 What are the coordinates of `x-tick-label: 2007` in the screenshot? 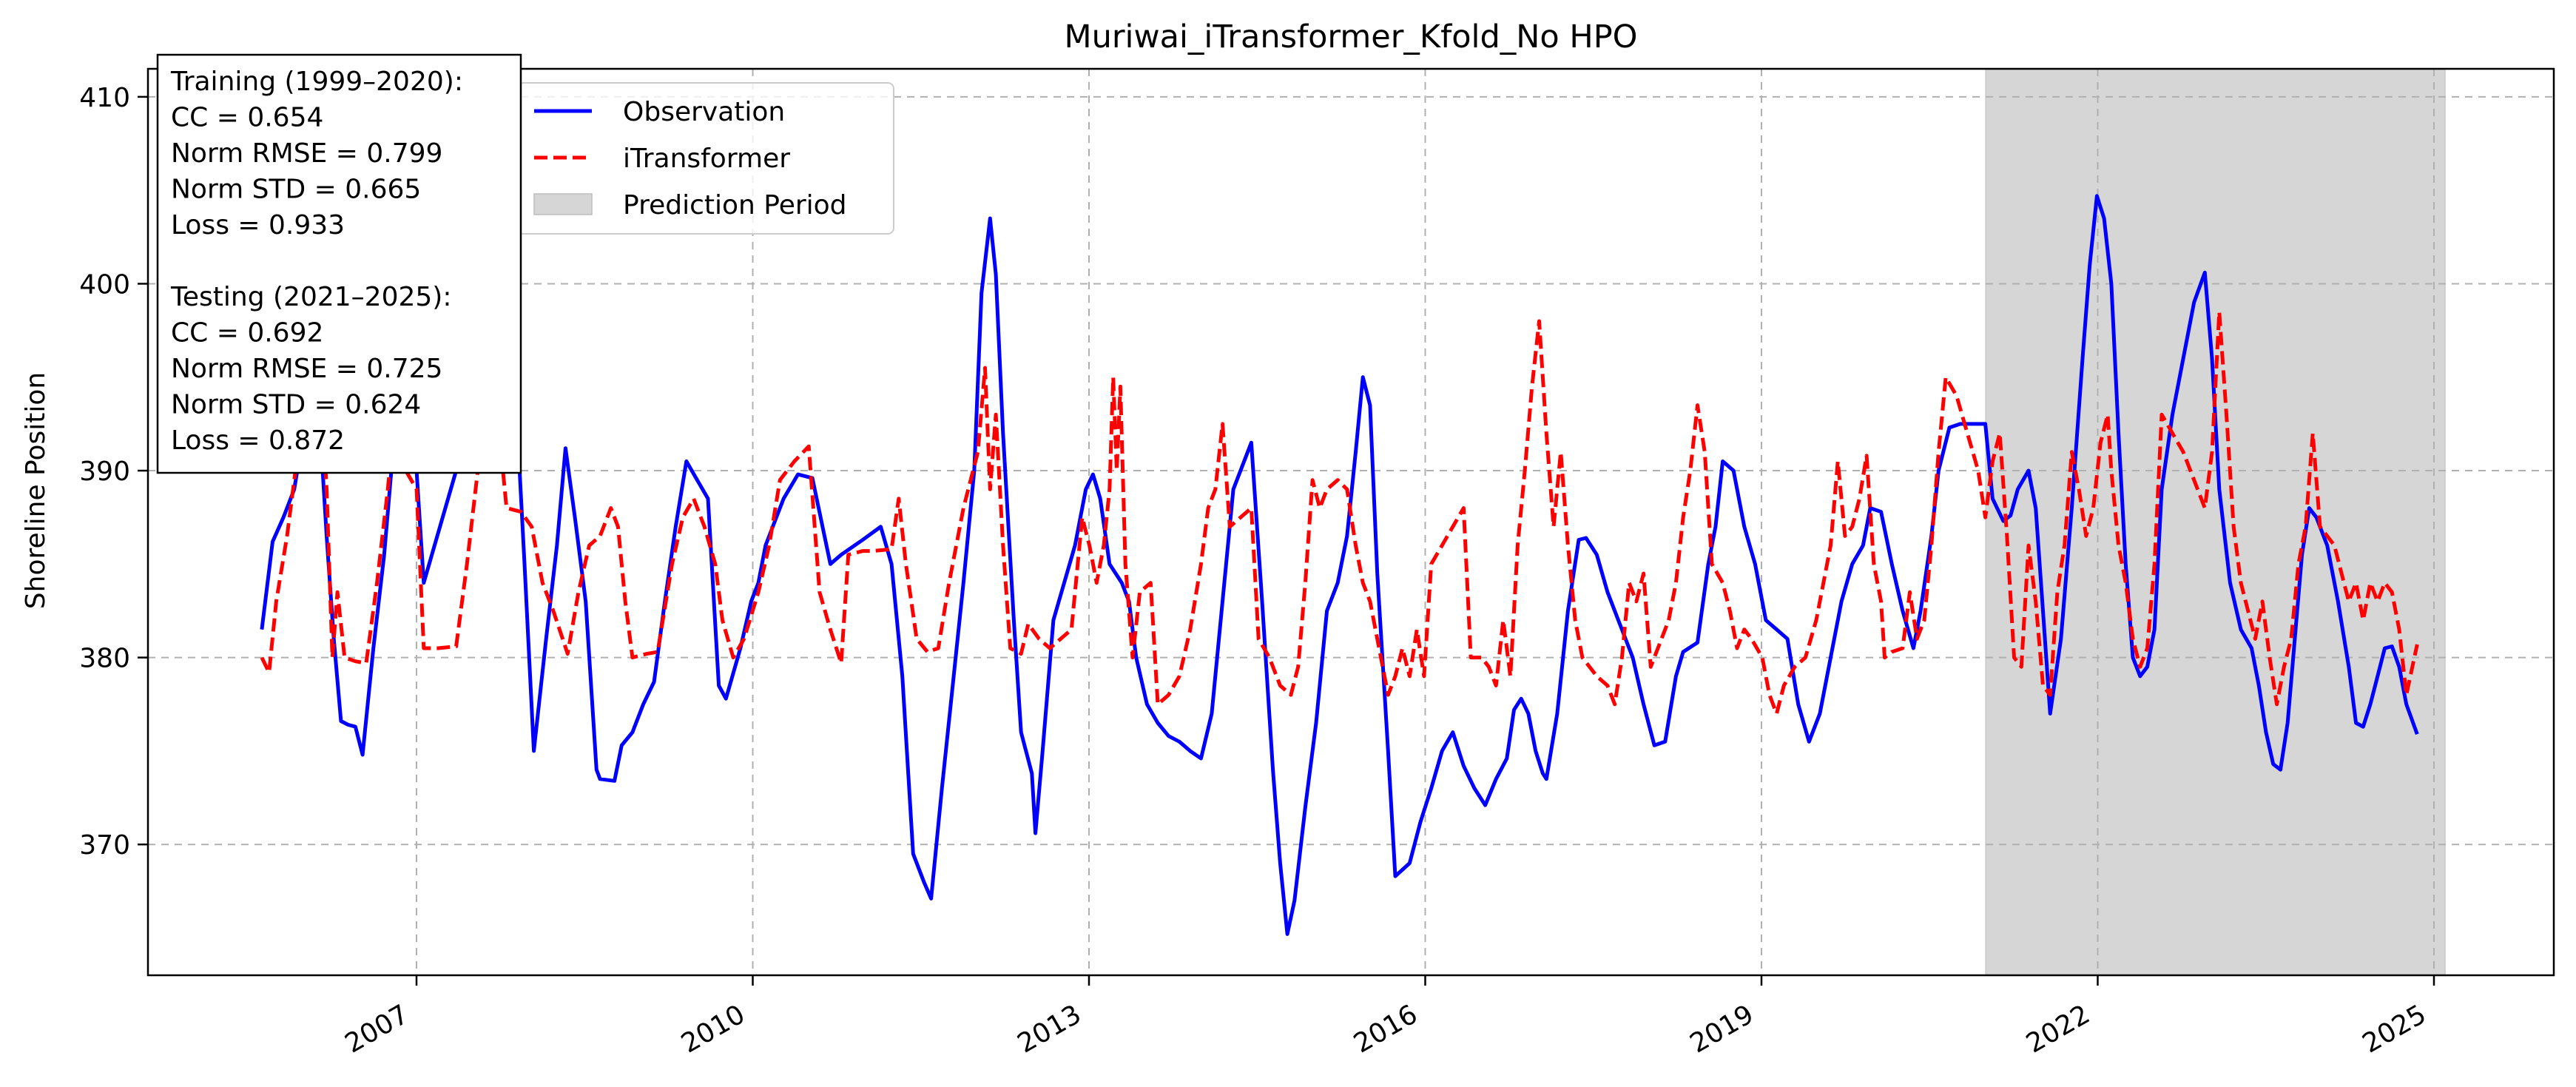 It's located at (377, 1029).